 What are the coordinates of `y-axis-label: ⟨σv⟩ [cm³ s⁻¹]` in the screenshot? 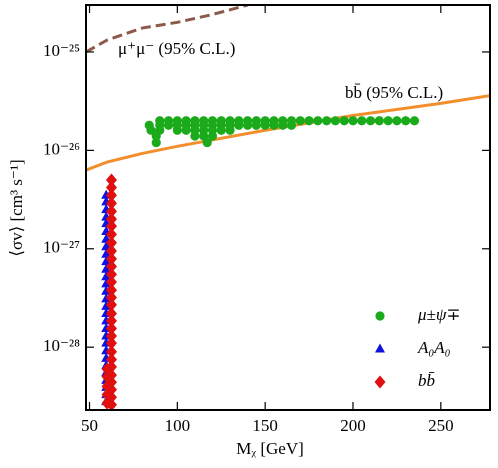 It's located at (16, 207).